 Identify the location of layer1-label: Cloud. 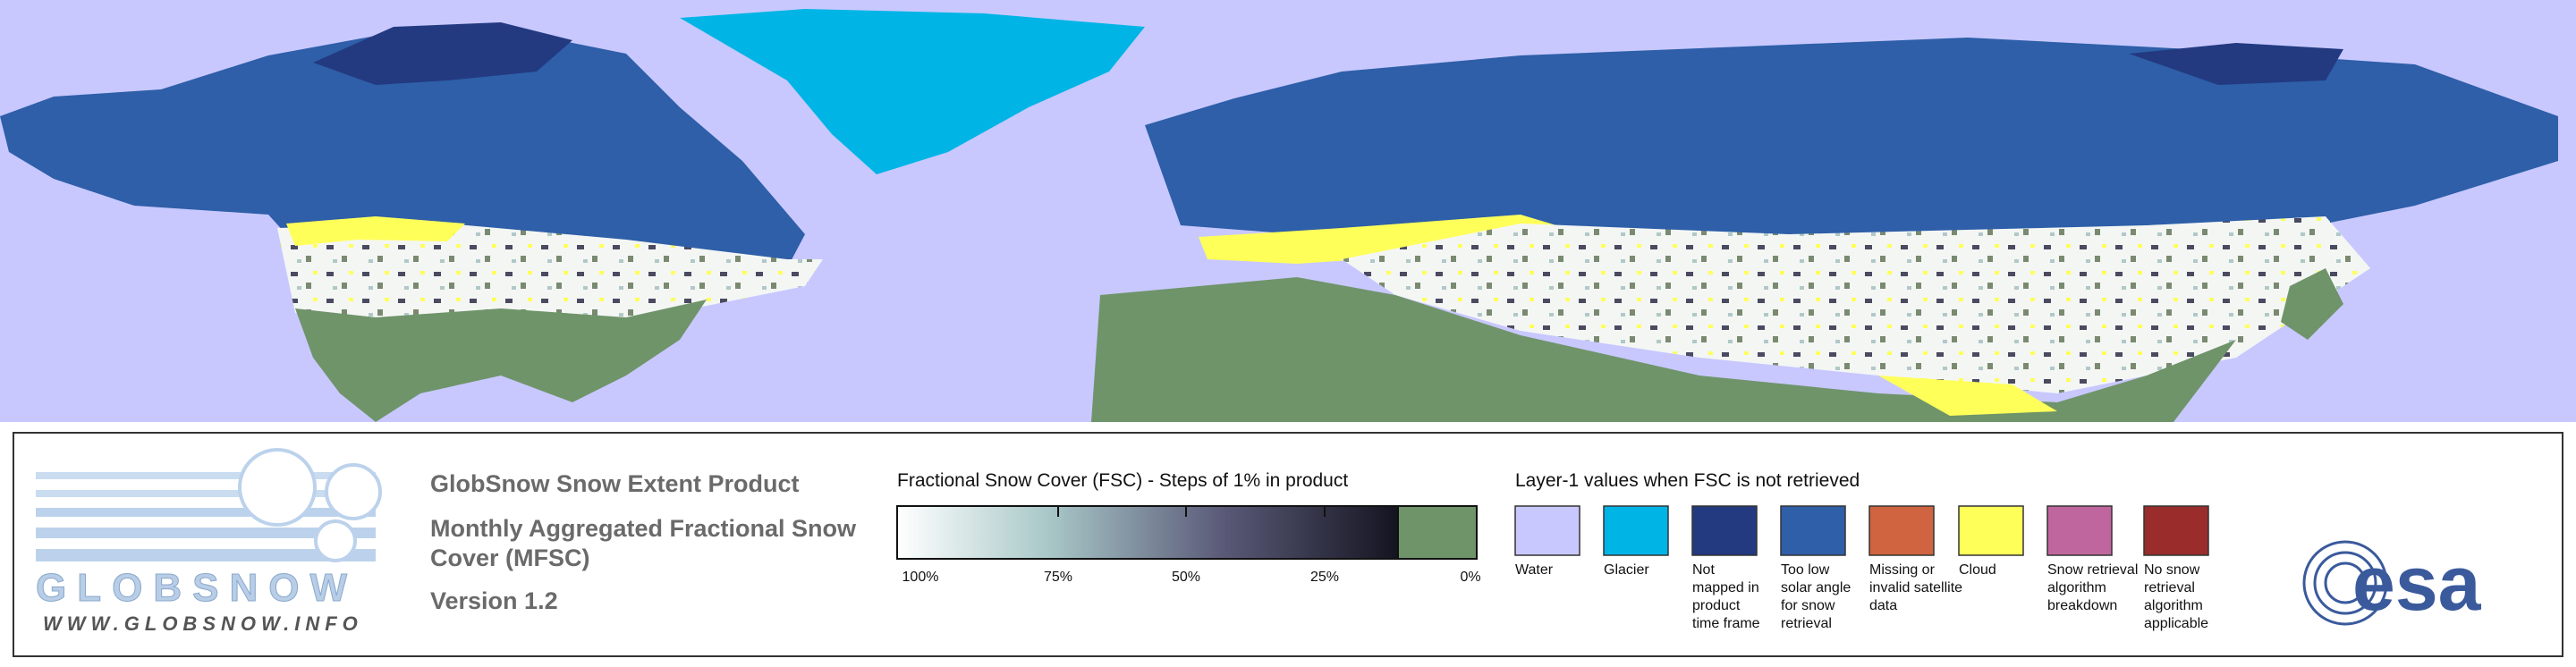
(1977, 570).